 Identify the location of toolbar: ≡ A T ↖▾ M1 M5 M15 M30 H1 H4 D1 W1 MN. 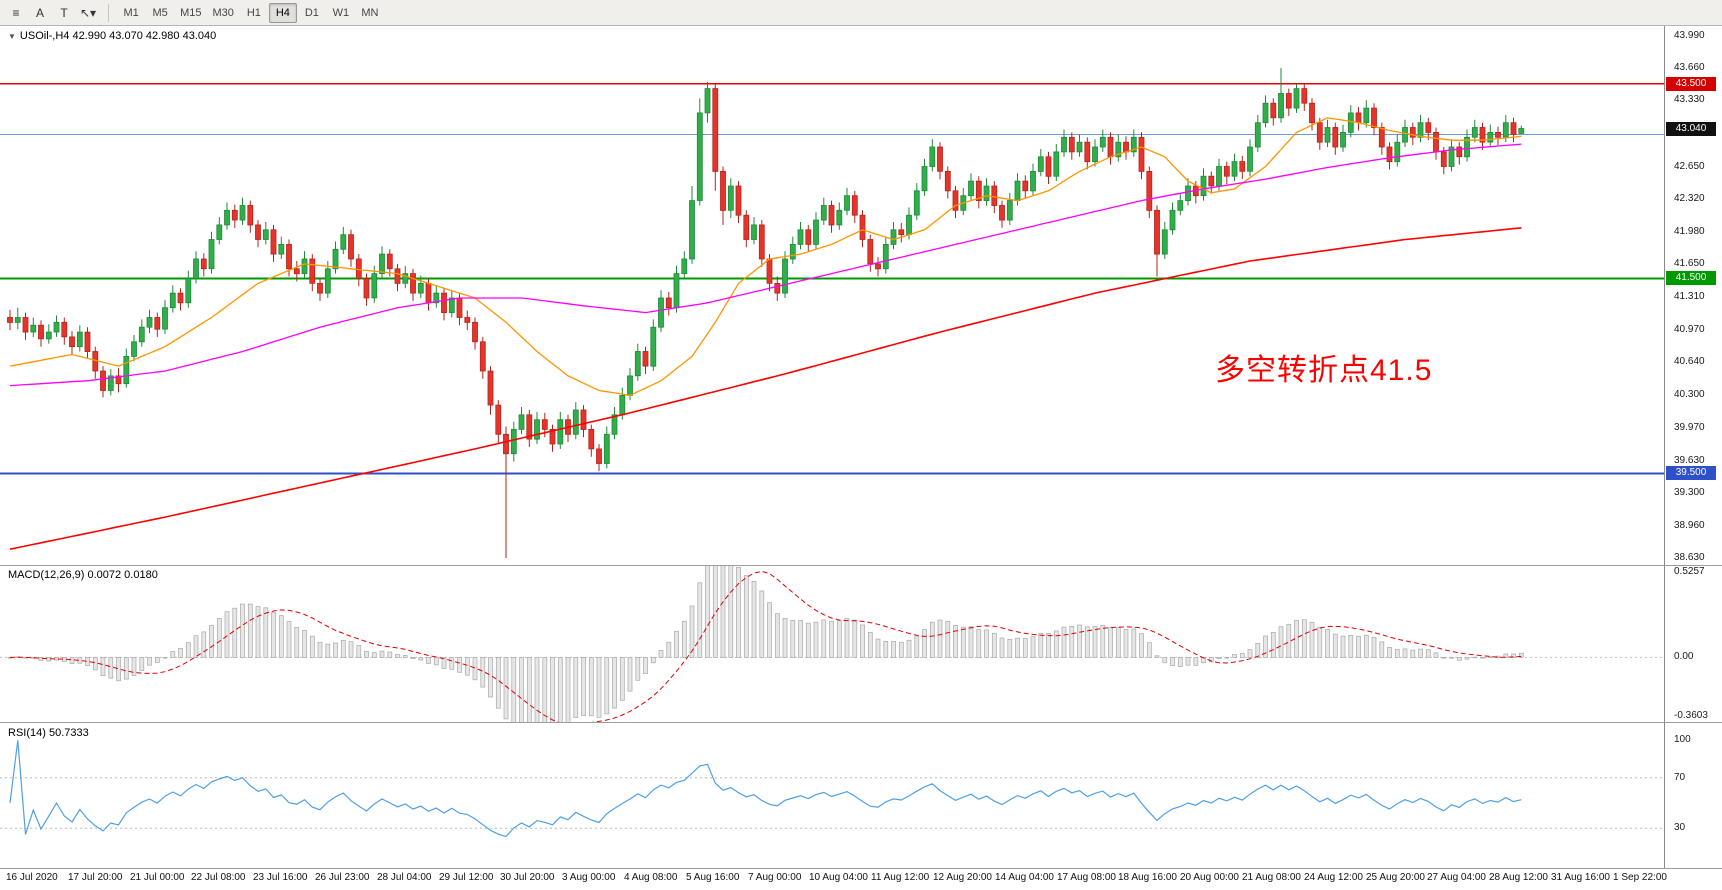
(861, 13).